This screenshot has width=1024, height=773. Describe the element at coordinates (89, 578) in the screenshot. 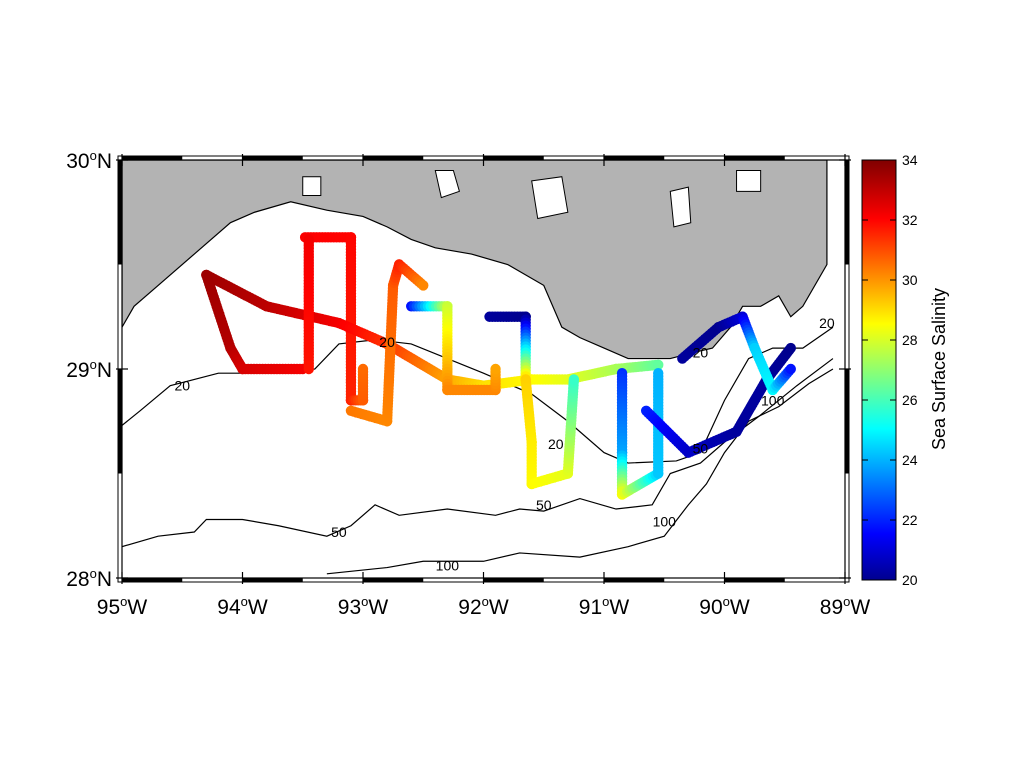

I see `lat-label: 28oN` at that location.